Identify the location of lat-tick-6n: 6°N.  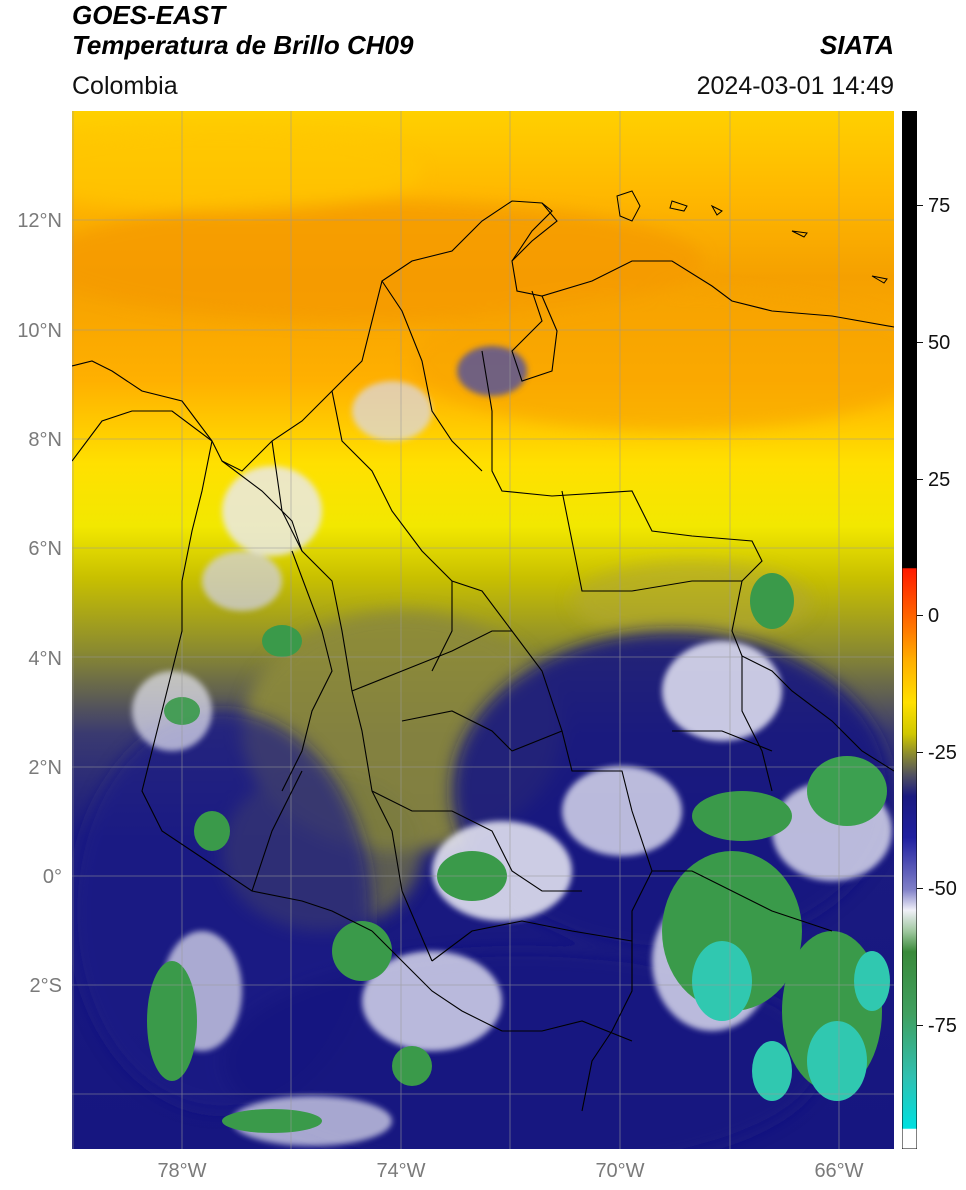
(45, 549).